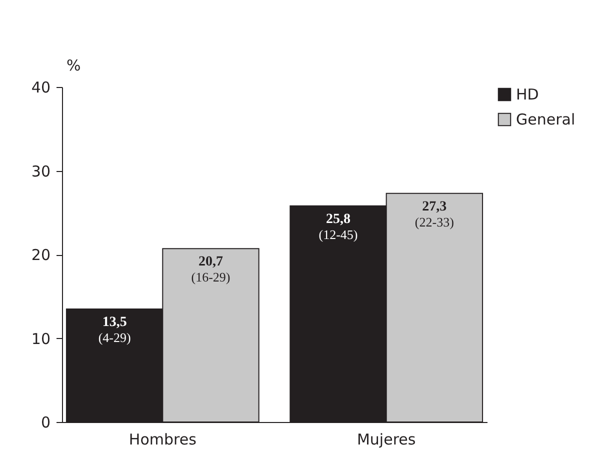  Describe the element at coordinates (40, 339) in the screenshot. I see `y-tick-label: 10` at that location.